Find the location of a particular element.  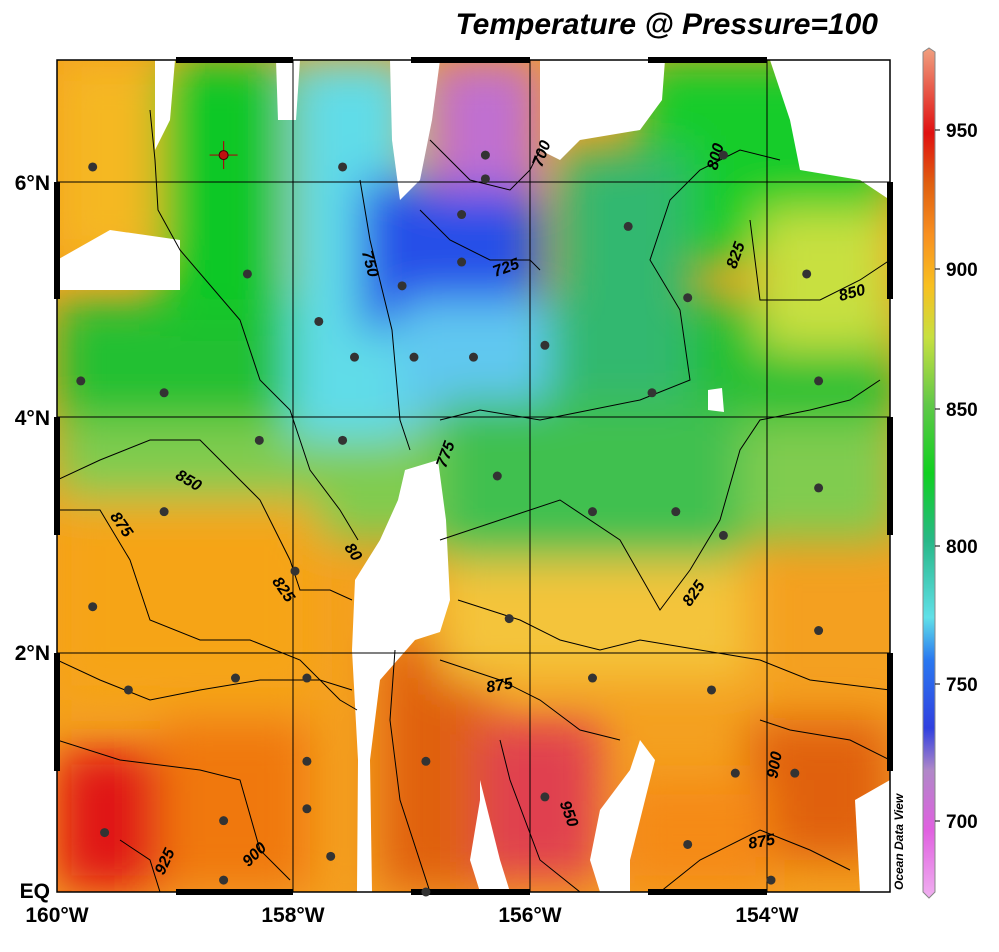

contour-label-800: 800 is located at coordinates (715, 157).